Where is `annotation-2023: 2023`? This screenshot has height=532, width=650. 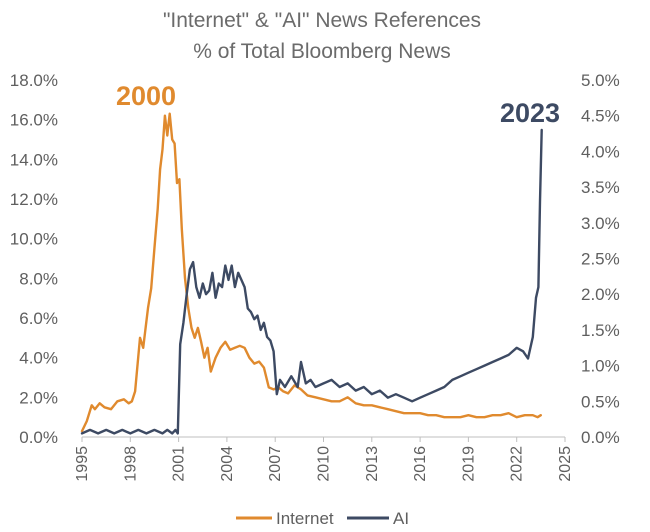
annotation-2023: 2023 is located at coordinates (530, 113).